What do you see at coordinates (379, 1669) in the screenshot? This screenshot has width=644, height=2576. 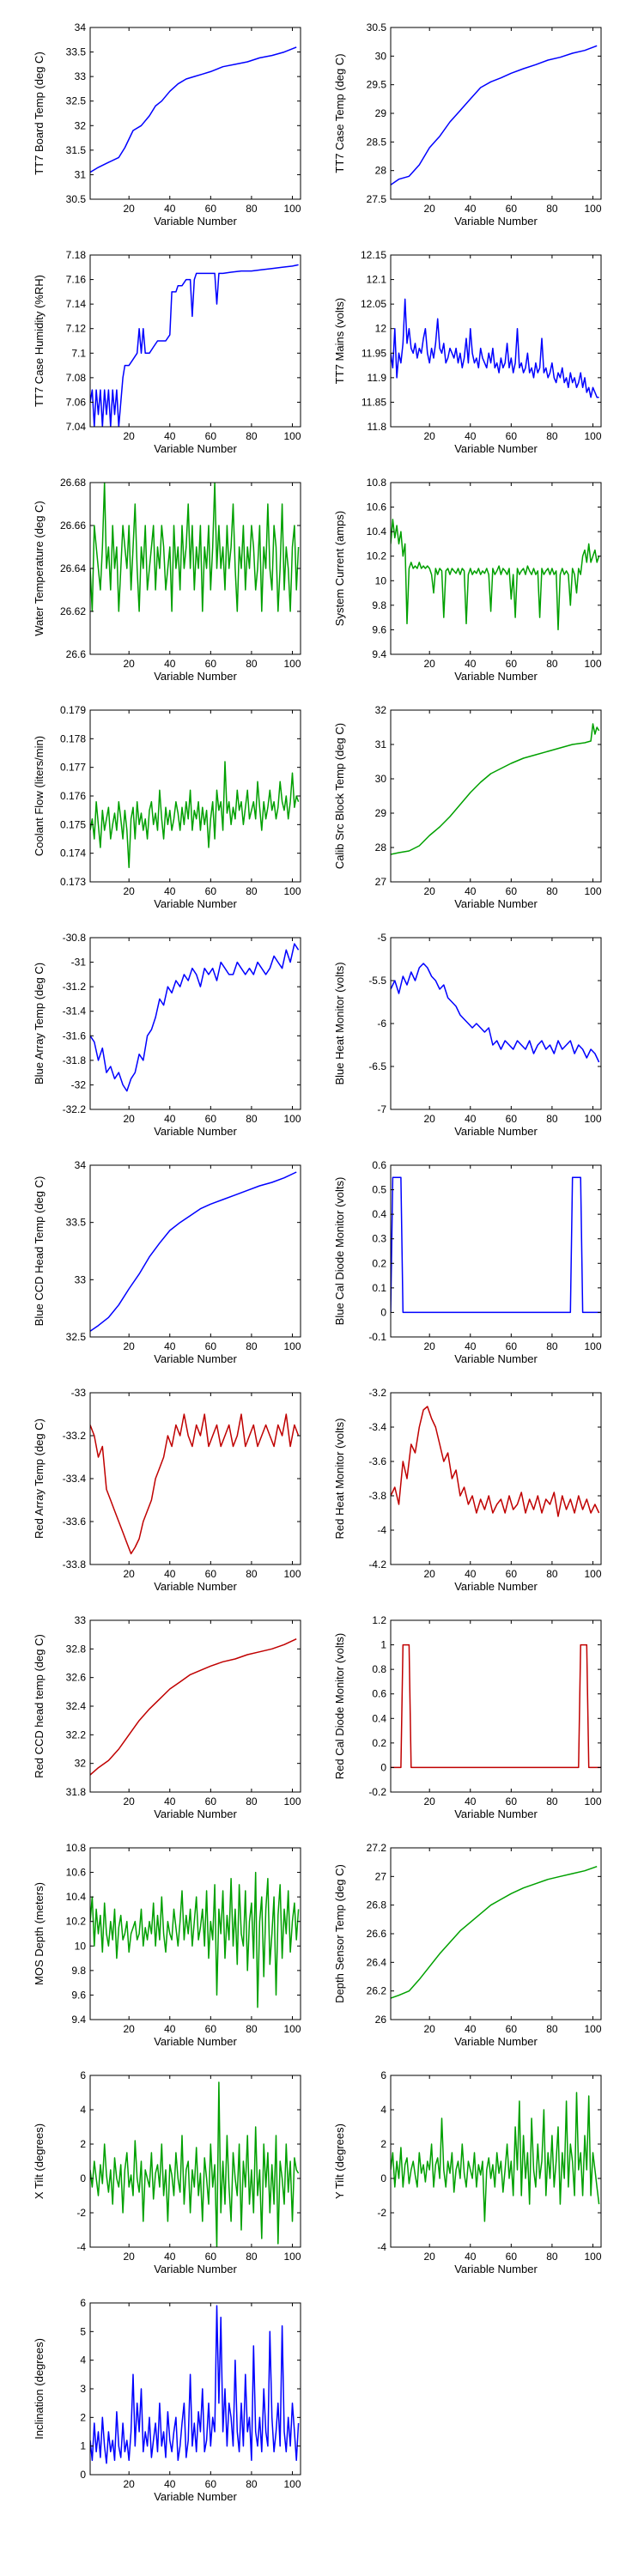 I see `y-tick-label: 0.8` at bounding box center [379, 1669].